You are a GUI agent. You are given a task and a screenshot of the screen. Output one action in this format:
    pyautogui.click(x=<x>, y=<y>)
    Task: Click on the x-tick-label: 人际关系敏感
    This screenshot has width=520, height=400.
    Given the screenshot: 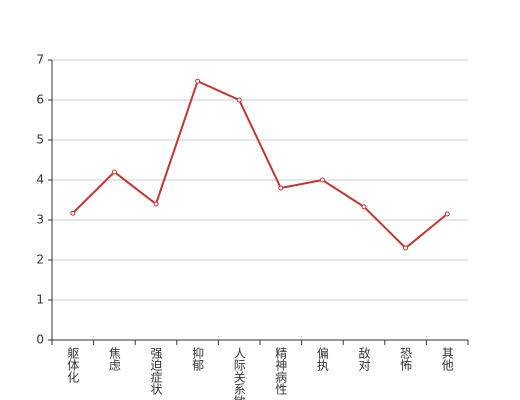 What is the action you would take?
    pyautogui.click(x=239, y=373)
    